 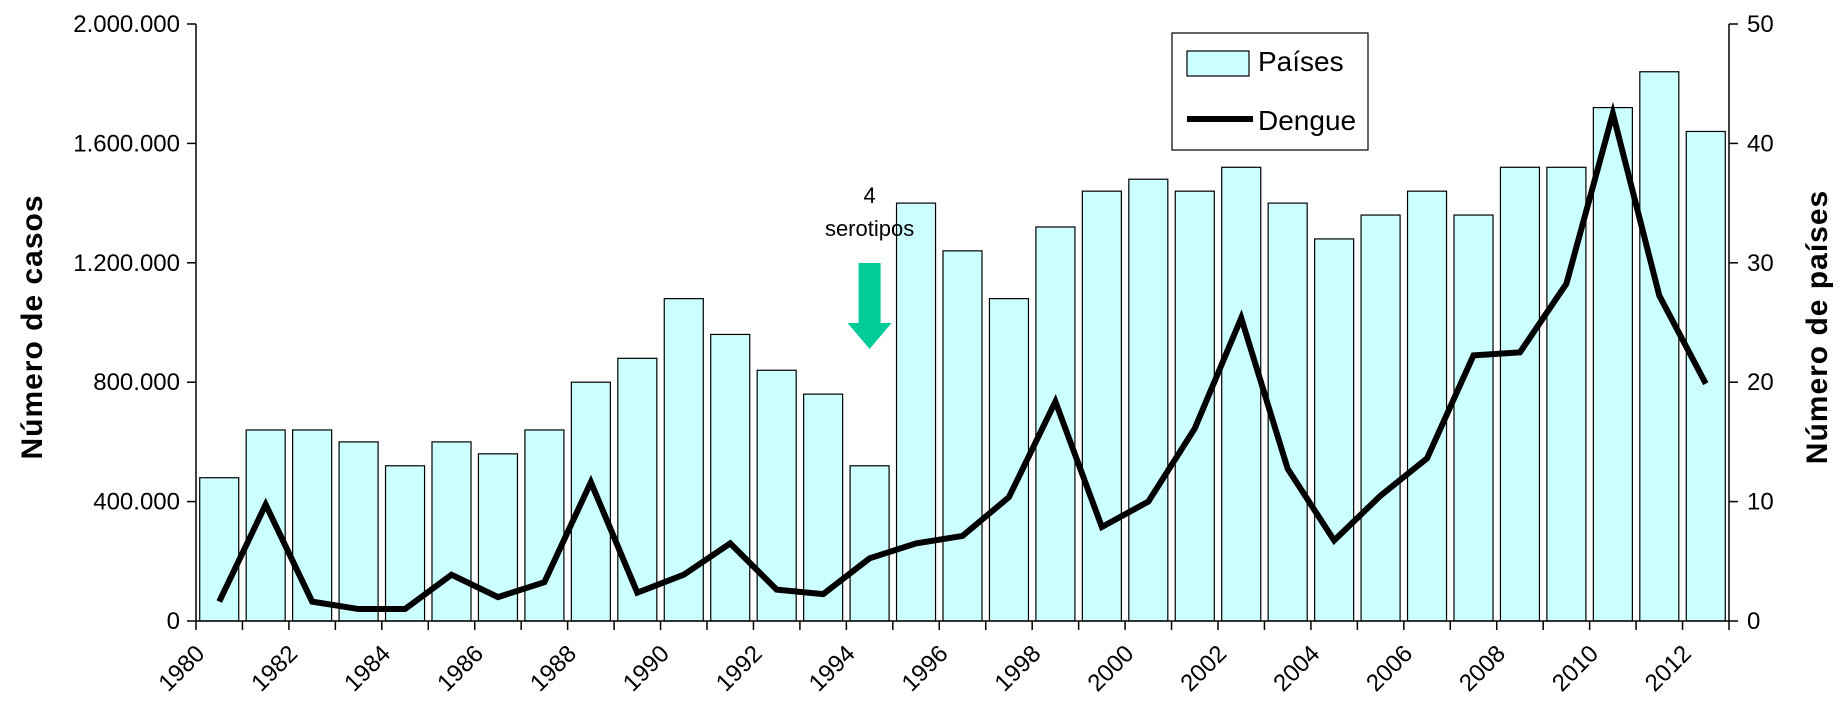 I want to click on bar-1995, so click(x=916, y=412).